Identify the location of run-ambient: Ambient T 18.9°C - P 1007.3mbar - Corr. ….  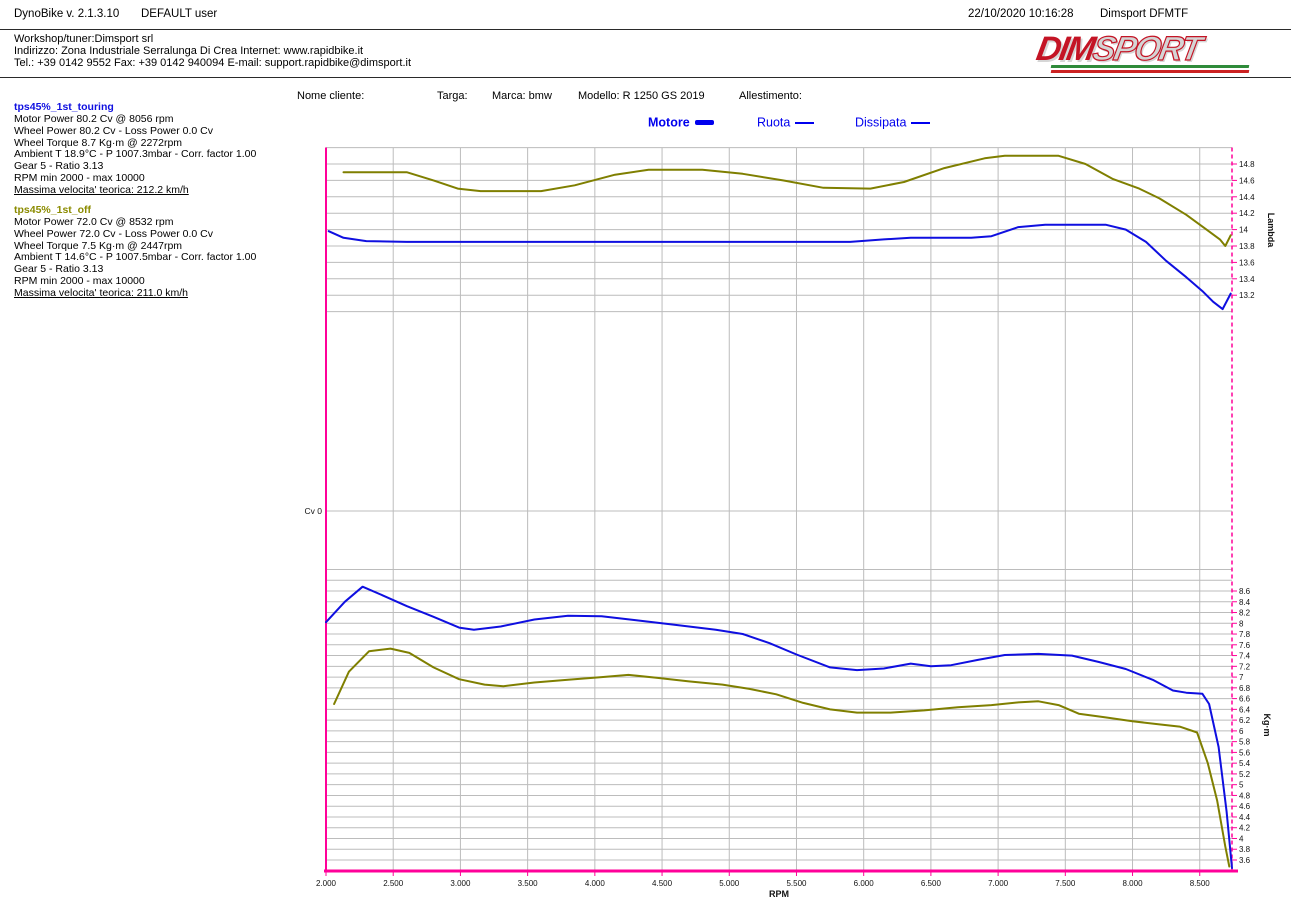
(135, 154).